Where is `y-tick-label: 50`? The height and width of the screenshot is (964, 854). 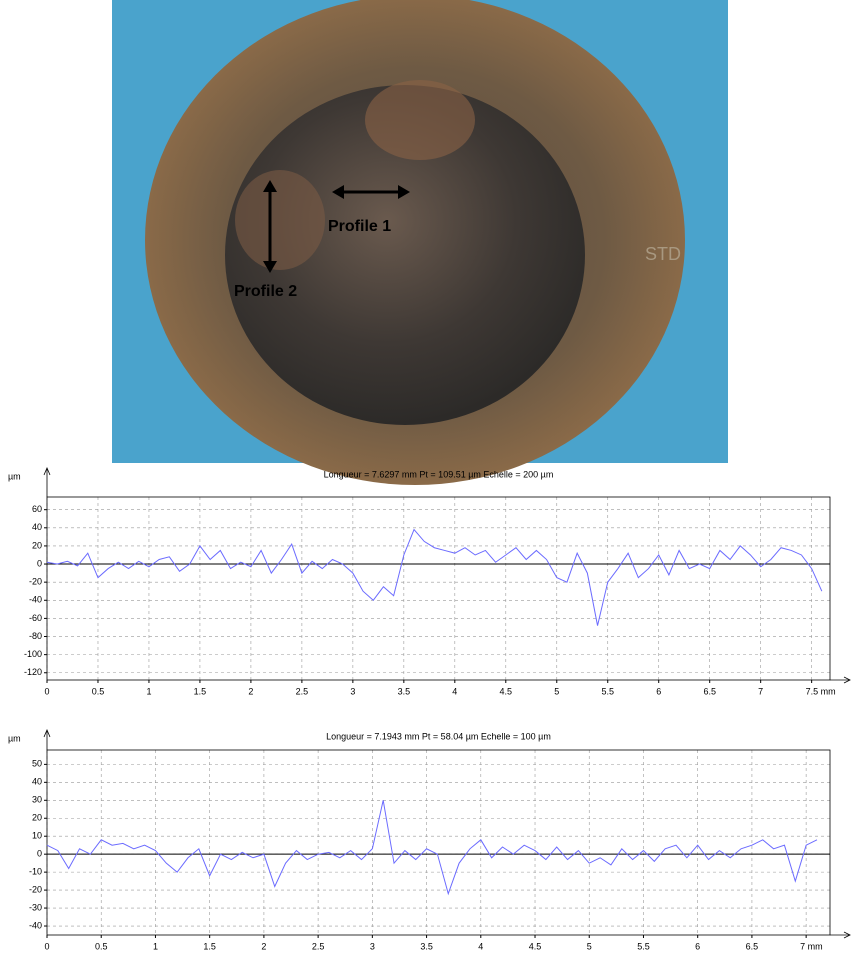
y-tick-label: 50 is located at coordinates (37, 764).